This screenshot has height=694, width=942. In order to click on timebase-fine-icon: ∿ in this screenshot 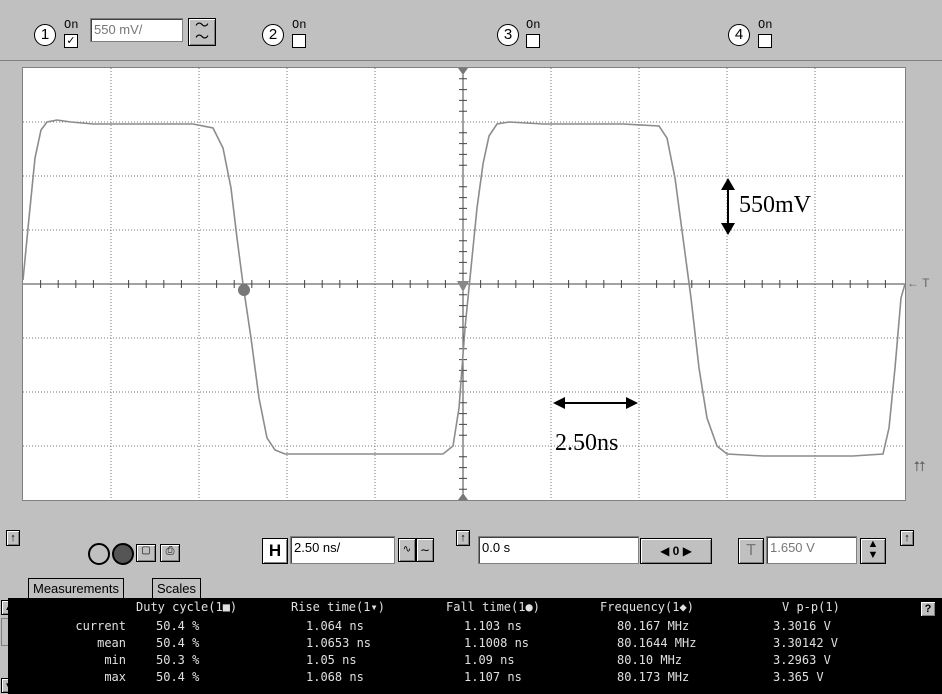, I will do `click(407, 550)`.